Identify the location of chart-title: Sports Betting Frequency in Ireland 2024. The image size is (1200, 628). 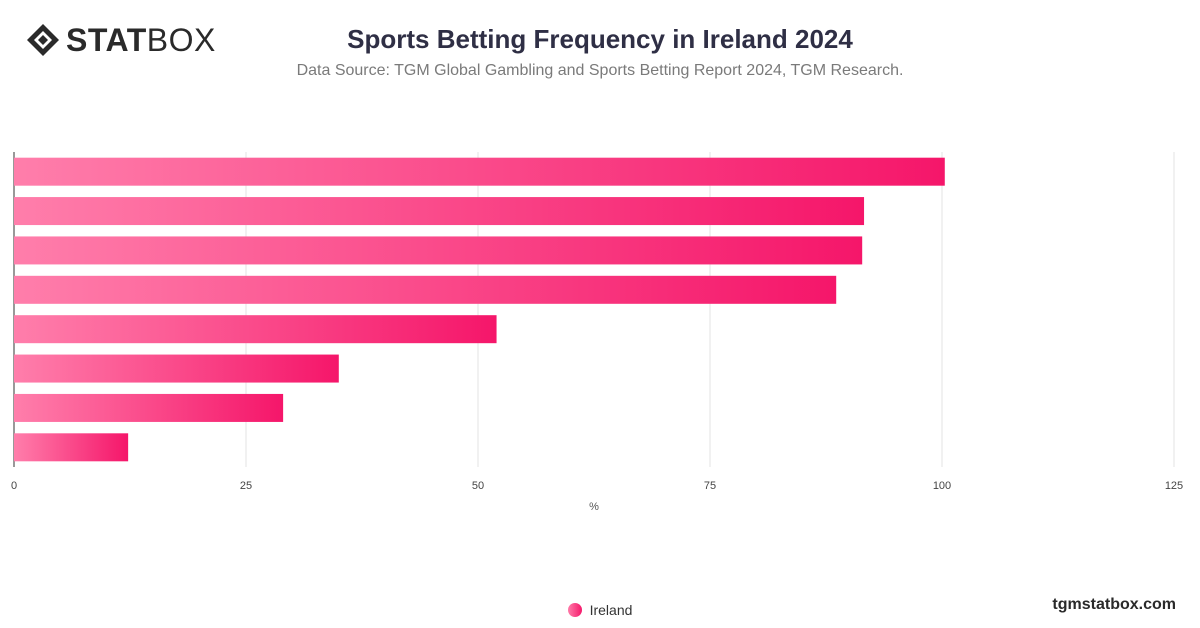
(600, 39).